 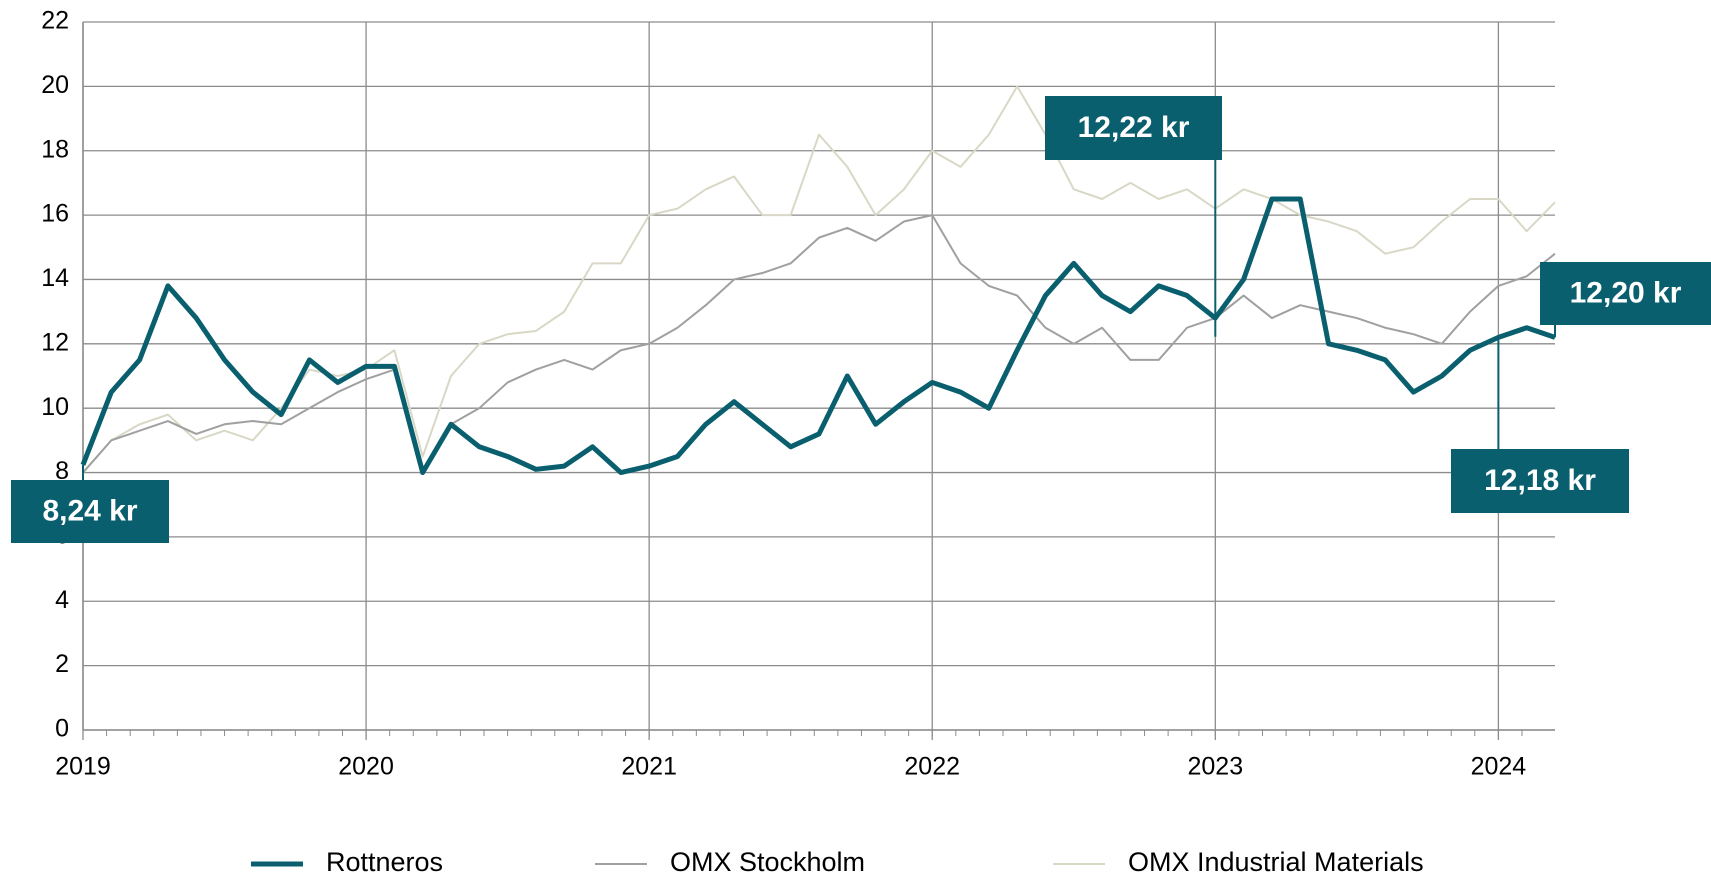 I want to click on annotation-label: 12,22 kr, so click(x=1134, y=127).